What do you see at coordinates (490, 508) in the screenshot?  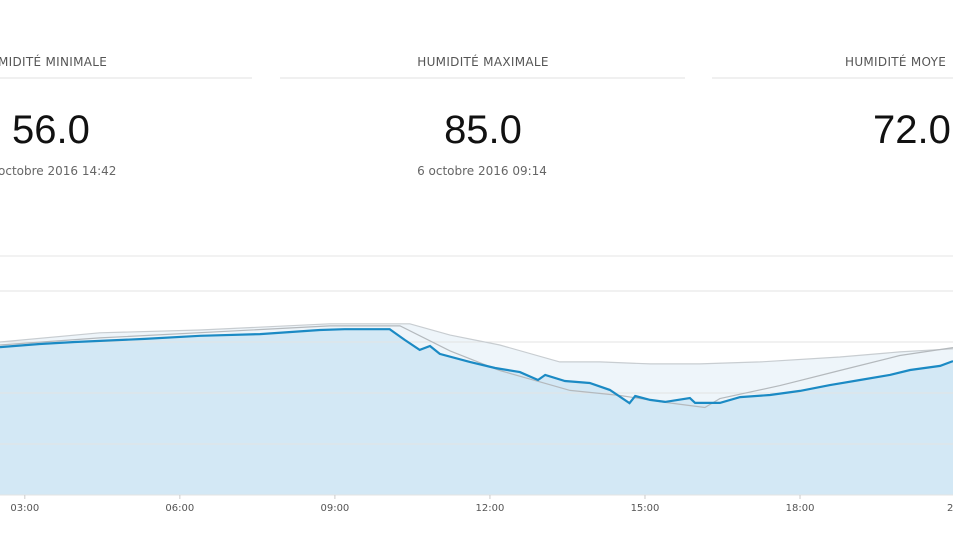 I see `x-tick-label: 12:00` at bounding box center [490, 508].